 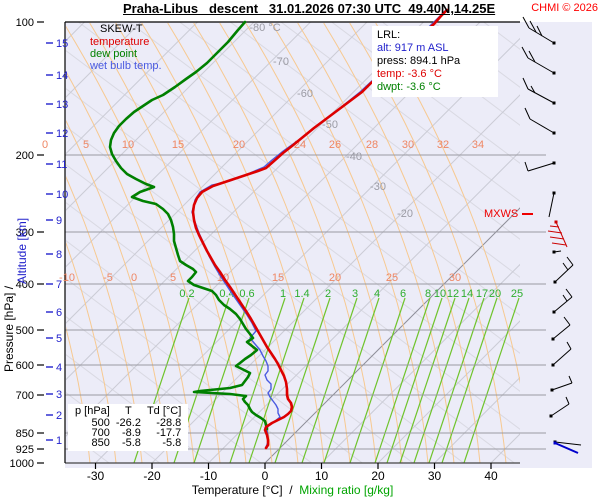 I want to click on legend-wet-bulb: wet bulb temp., so click(x=126, y=66).